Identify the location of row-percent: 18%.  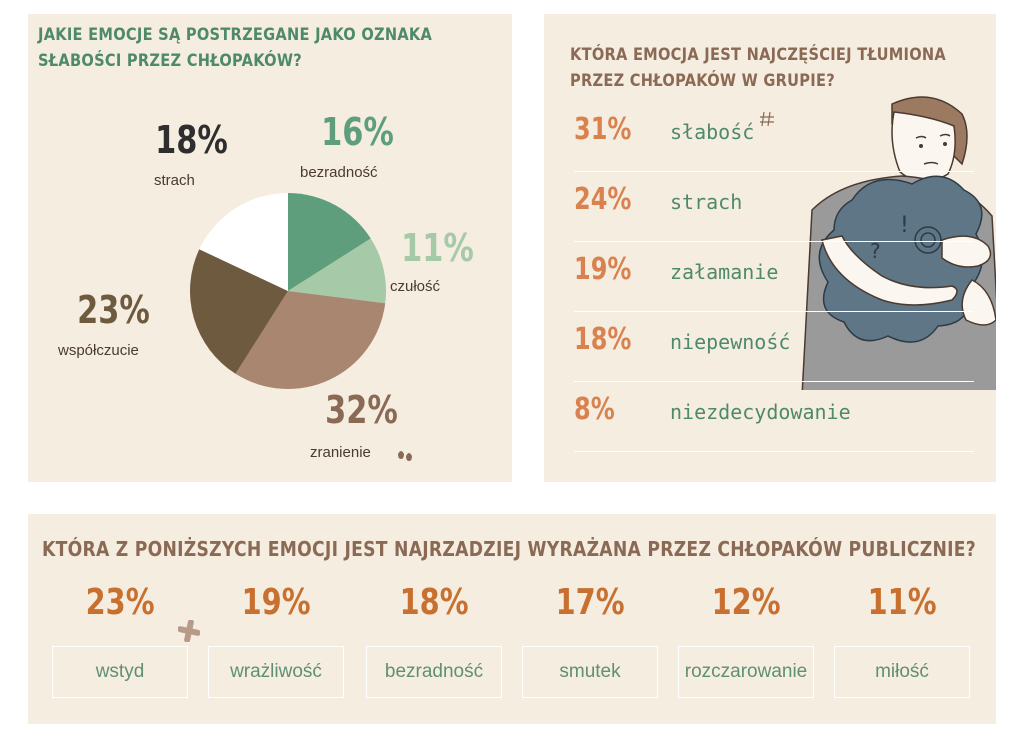
(603, 339).